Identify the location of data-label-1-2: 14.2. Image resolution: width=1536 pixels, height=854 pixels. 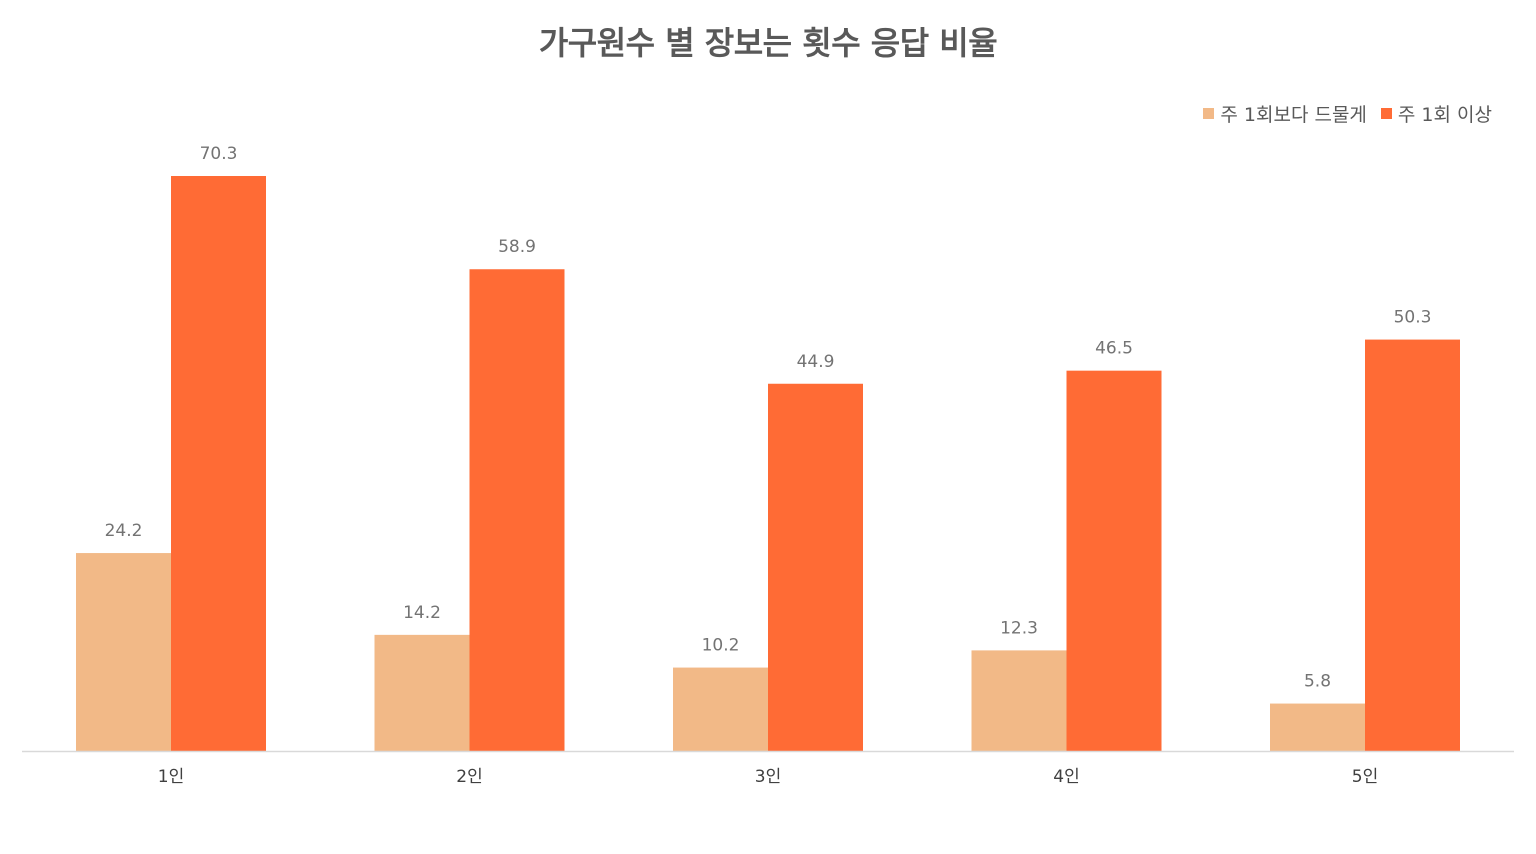
(422, 613).